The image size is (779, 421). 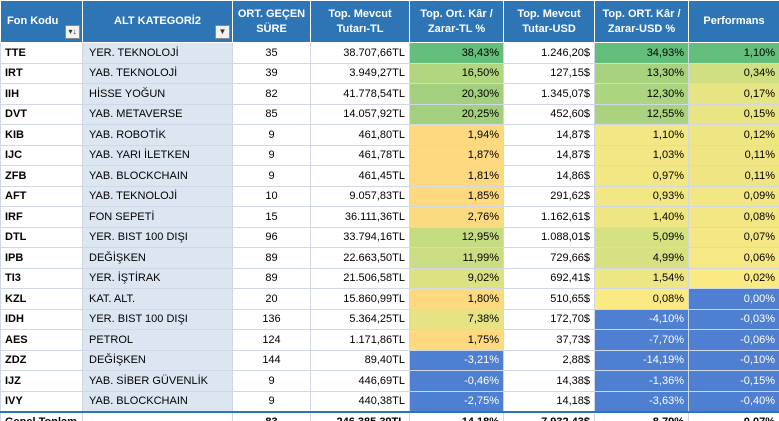 What do you see at coordinates (641, 53) in the screenshot?
I see `kar-zarar-usd-cell: 34,93%` at bounding box center [641, 53].